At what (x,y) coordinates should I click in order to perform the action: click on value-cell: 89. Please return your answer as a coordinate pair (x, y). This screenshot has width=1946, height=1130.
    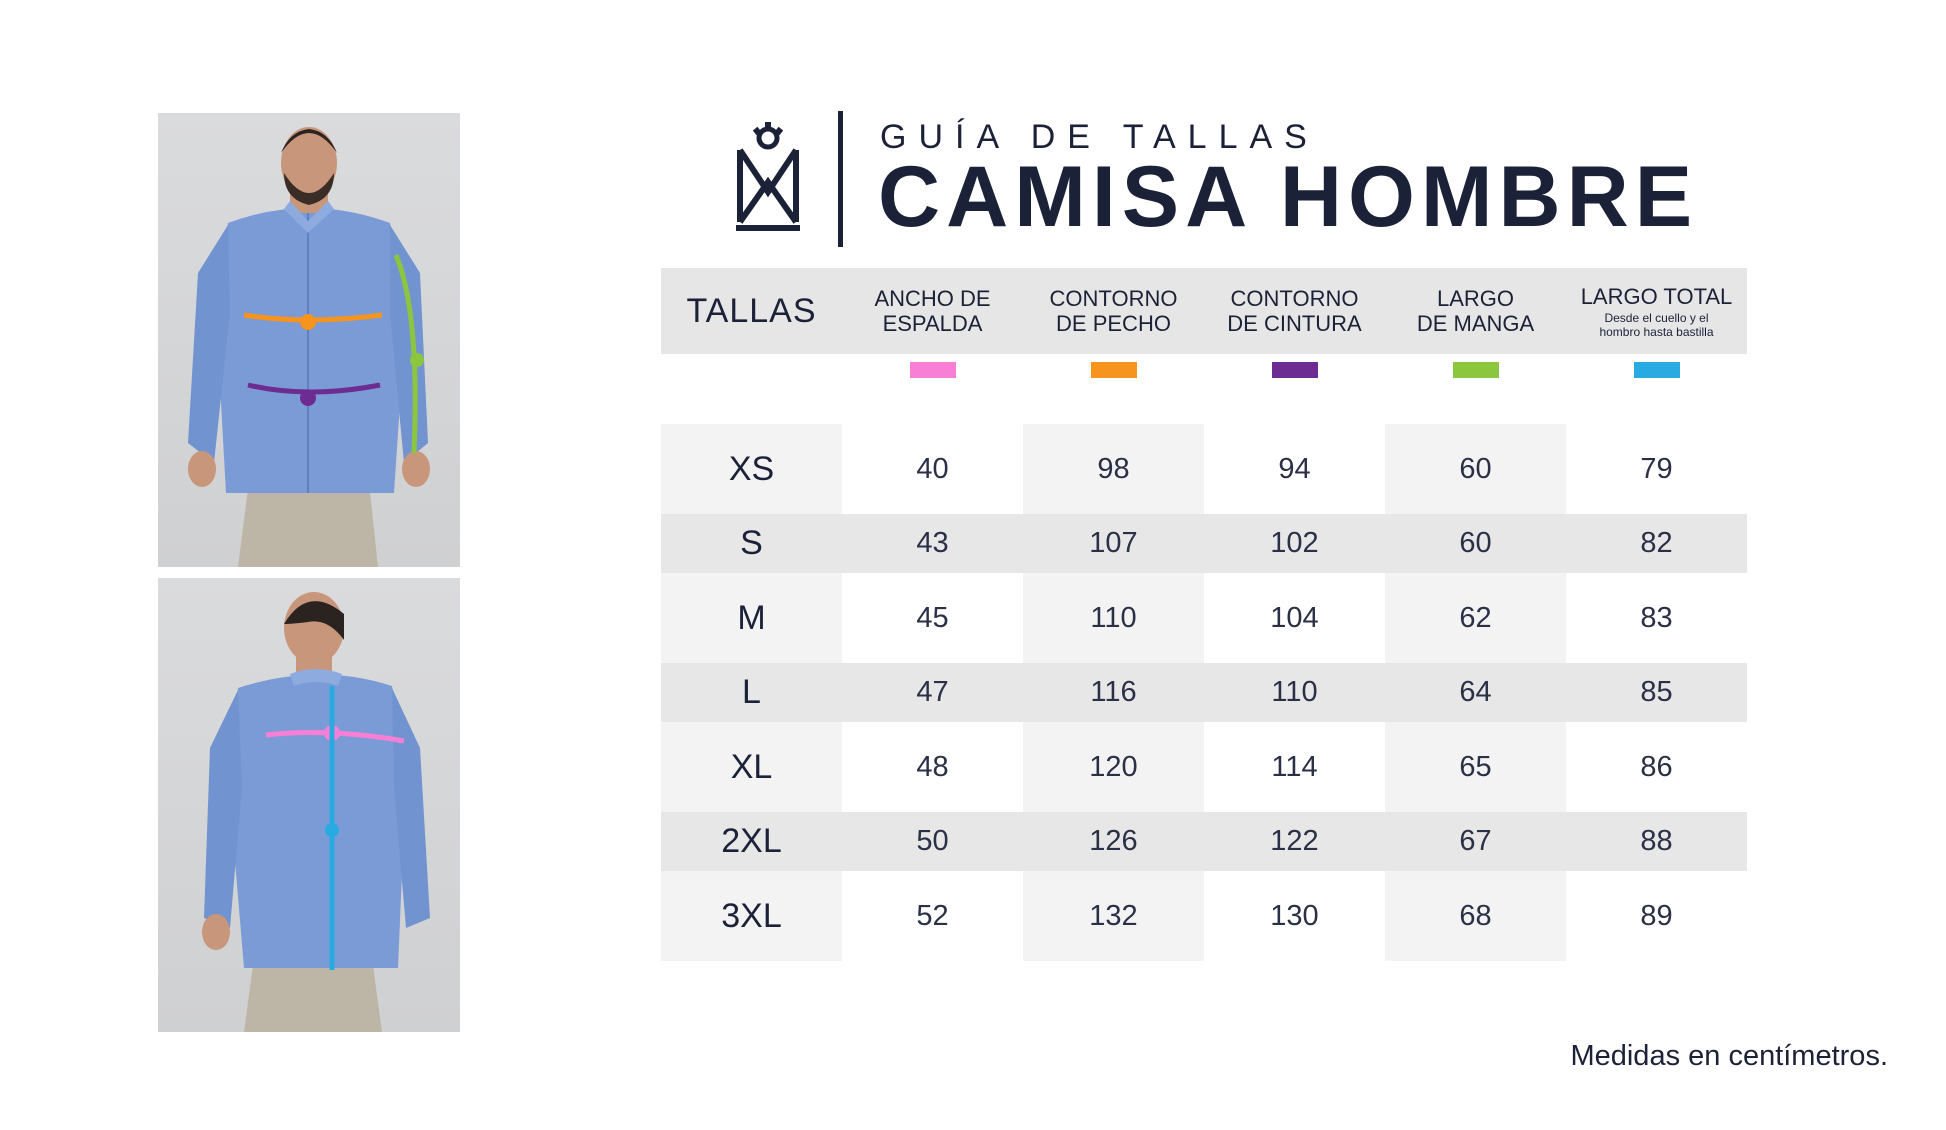
    Looking at the image, I should click on (1656, 916).